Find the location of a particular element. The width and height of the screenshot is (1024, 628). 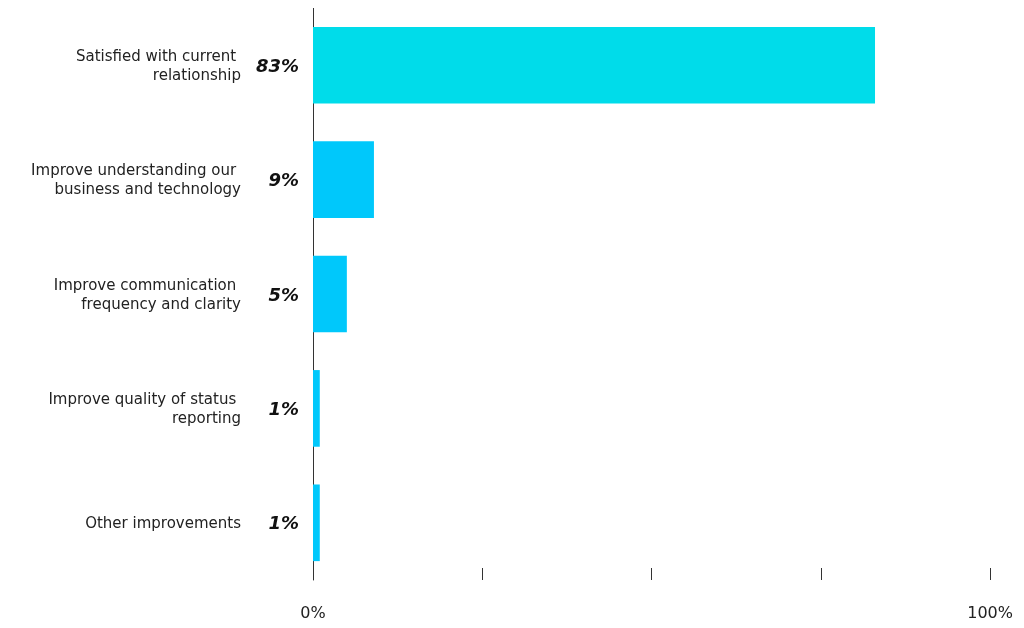

y-tick-label: Improve communication frequency and clarity is located at coordinates (147, 294).